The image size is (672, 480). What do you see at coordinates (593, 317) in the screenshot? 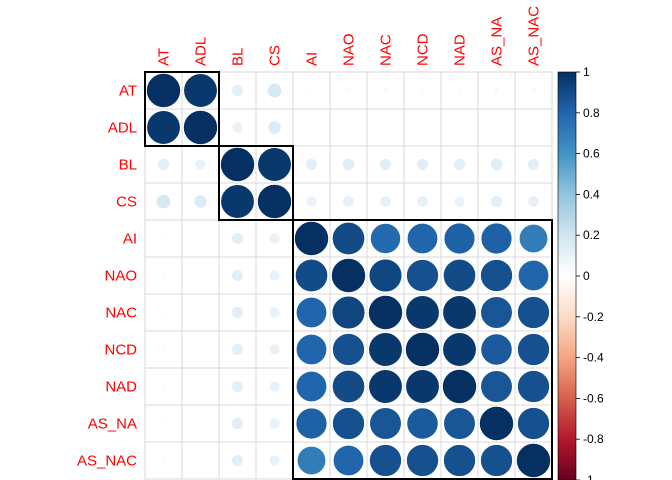
I see `colorbar-tick-label: -0.2` at bounding box center [593, 317].